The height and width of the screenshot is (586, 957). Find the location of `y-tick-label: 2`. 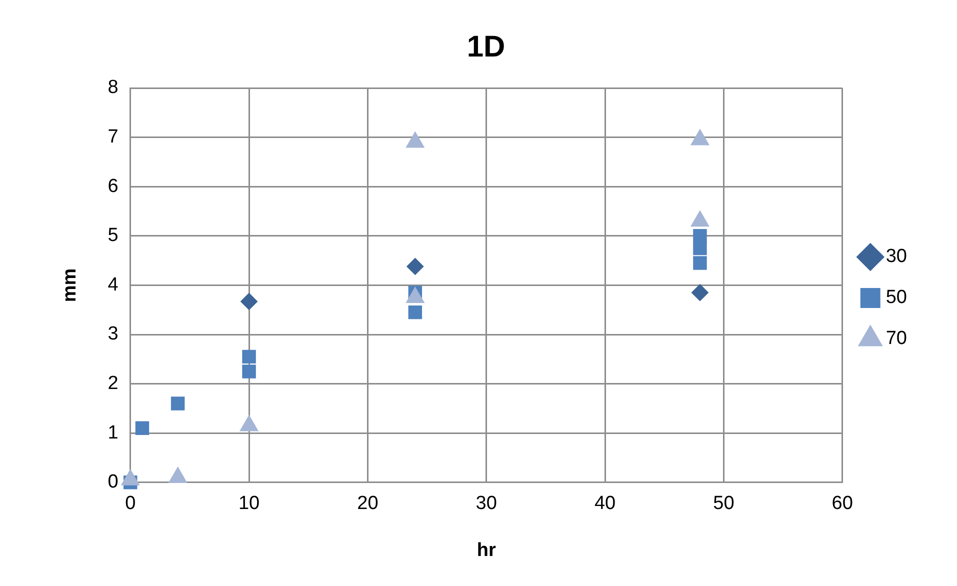

y-tick-label: 2 is located at coordinates (113, 383).